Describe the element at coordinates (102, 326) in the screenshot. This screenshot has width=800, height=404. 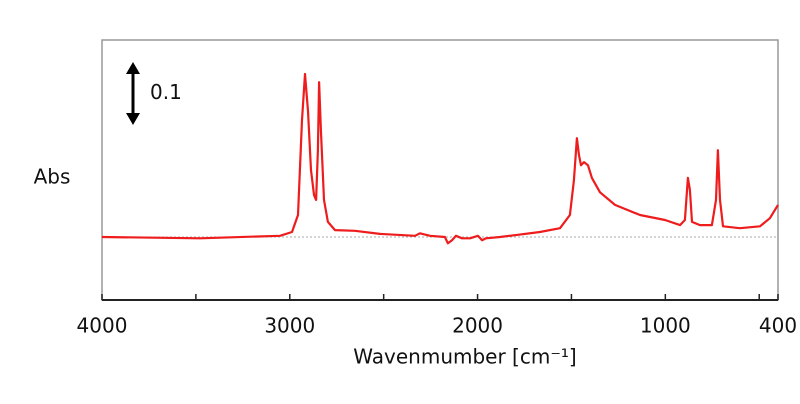
I see `x-tick-label: 4000` at that location.